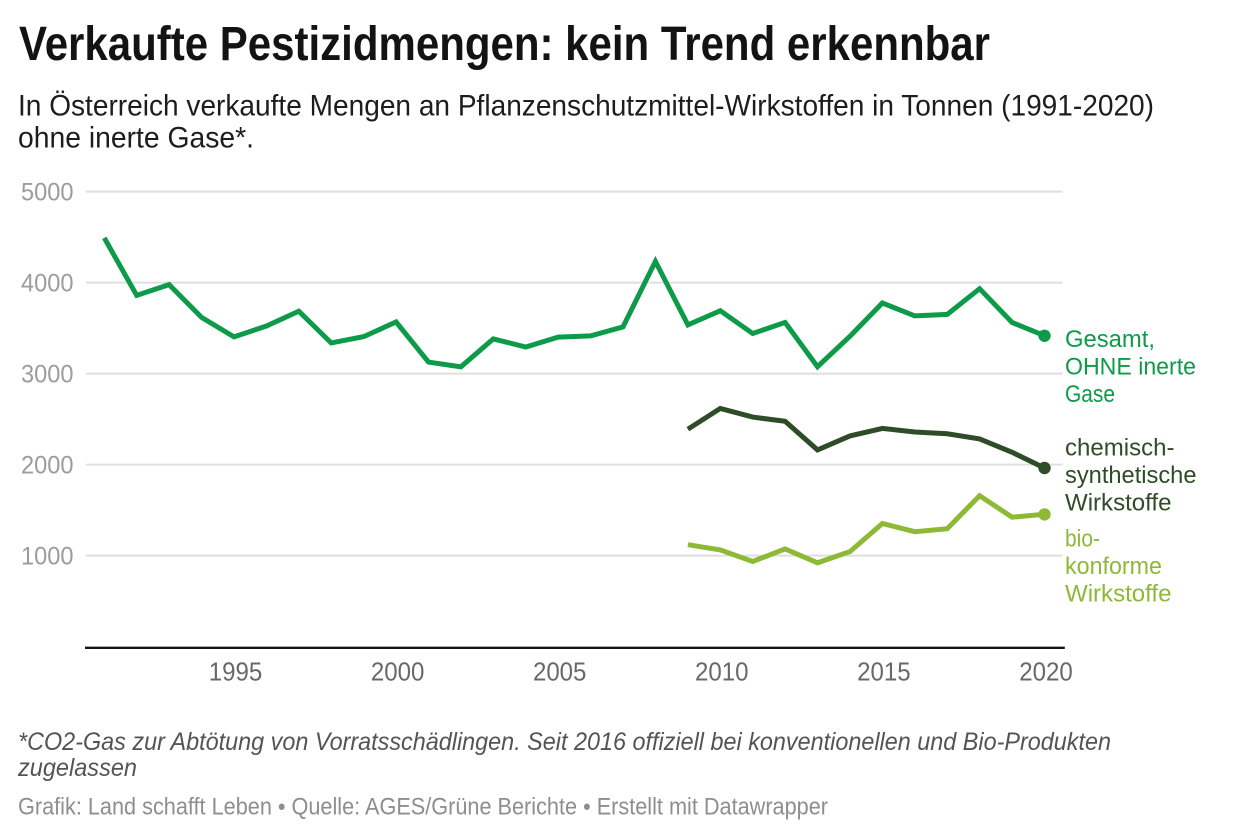  Describe the element at coordinates (1110, 339) in the screenshot. I see `svg-text: Gesamt,` at that location.